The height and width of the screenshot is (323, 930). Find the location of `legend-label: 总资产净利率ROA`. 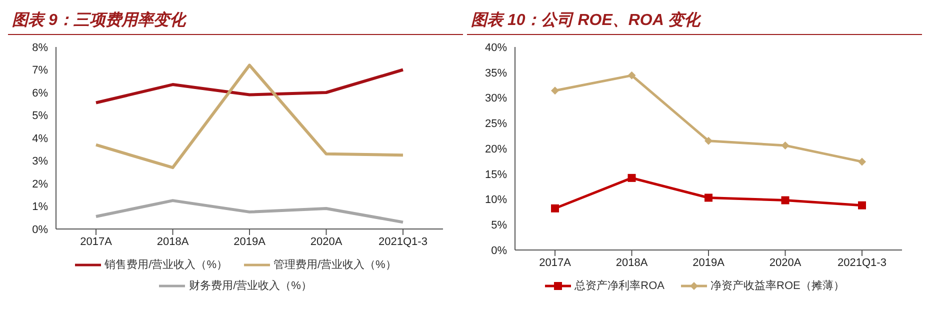

legend-label: 总资产净利率ROA is located at coordinates (619, 285).